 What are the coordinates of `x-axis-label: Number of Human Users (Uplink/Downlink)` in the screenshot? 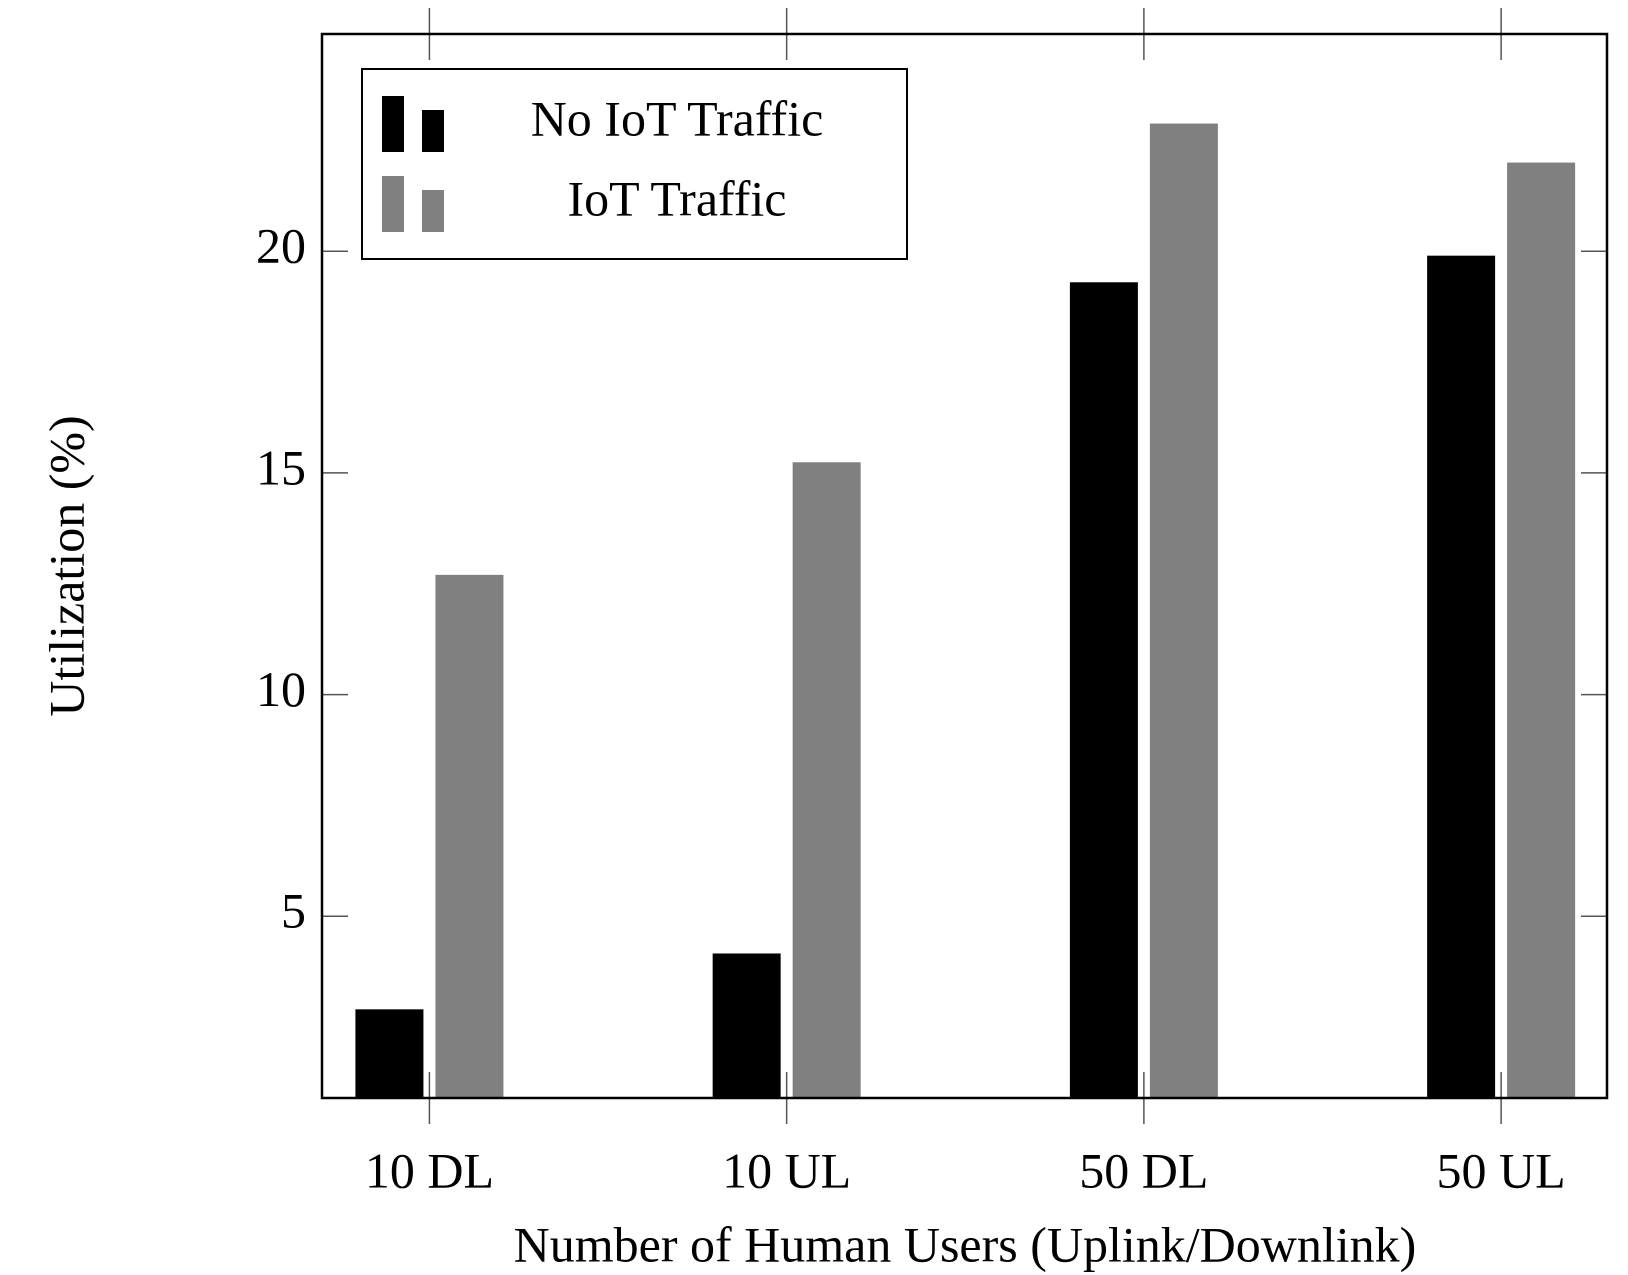 It's located at (965, 1244).